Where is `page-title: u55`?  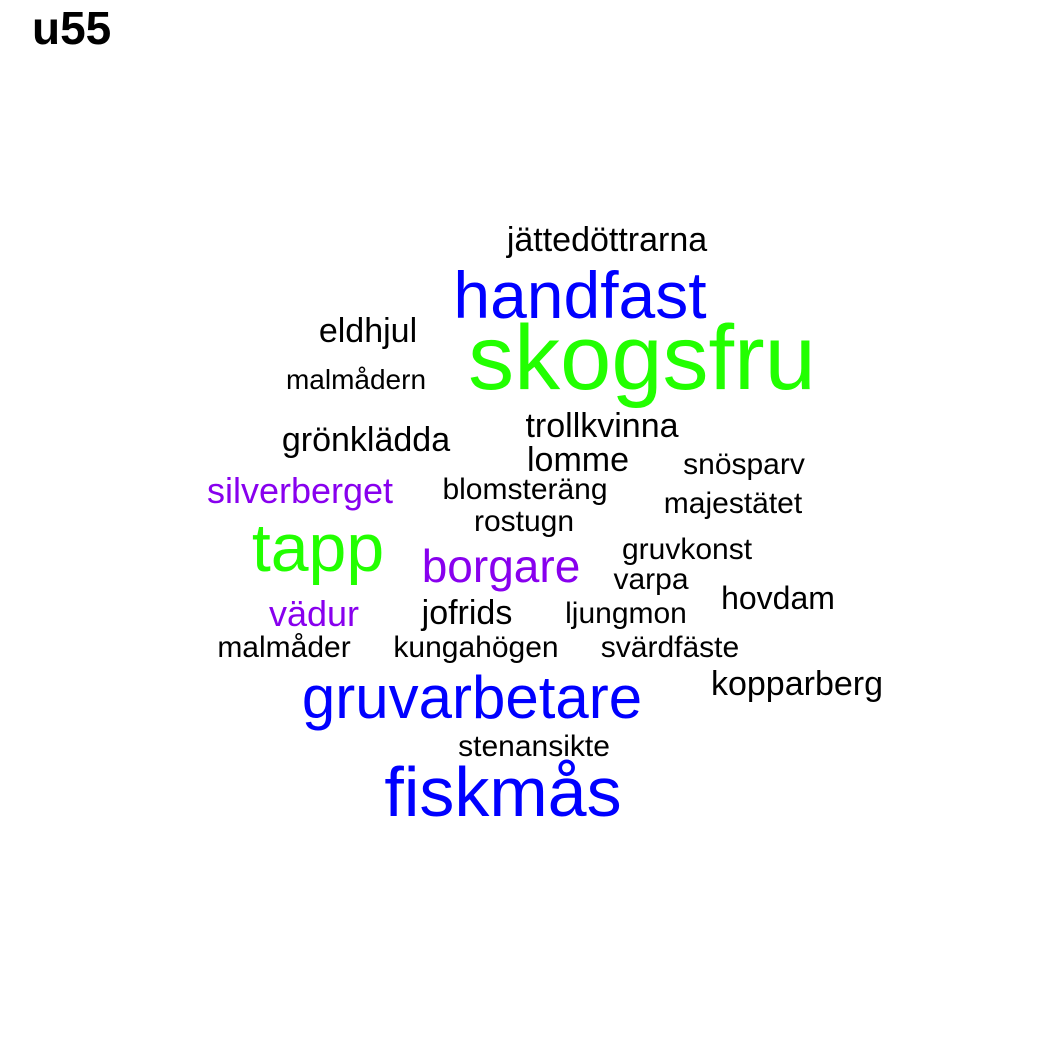 page-title: u55 is located at coordinates (72, 28).